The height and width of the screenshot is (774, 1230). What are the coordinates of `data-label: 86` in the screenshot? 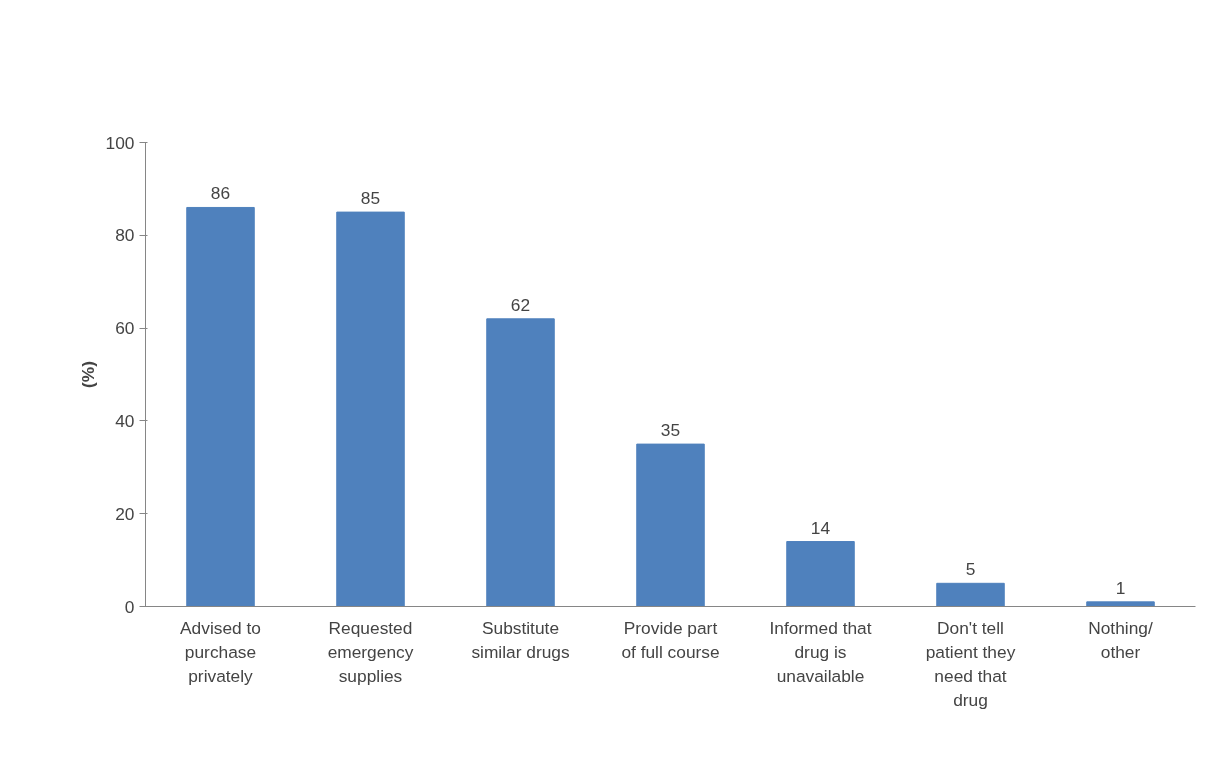 It's located at (220, 193).